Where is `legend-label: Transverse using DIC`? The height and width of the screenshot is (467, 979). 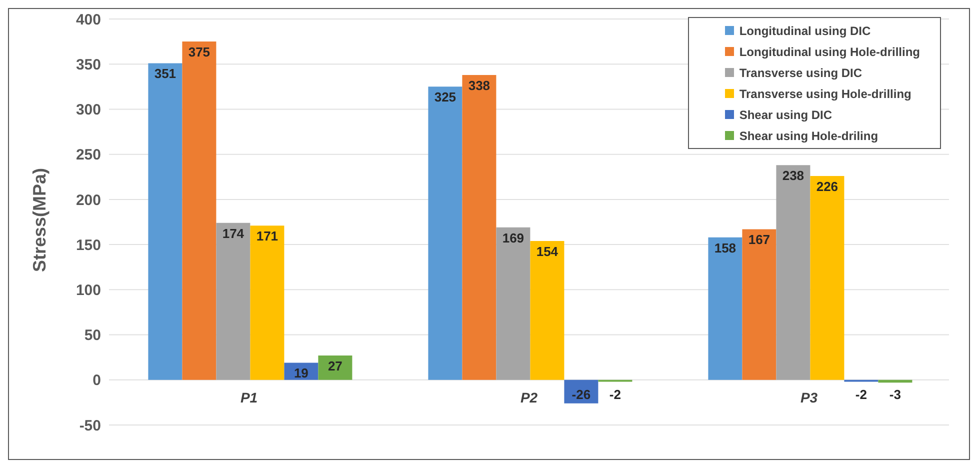
legend-label: Transverse using DIC is located at coordinates (801, 73).